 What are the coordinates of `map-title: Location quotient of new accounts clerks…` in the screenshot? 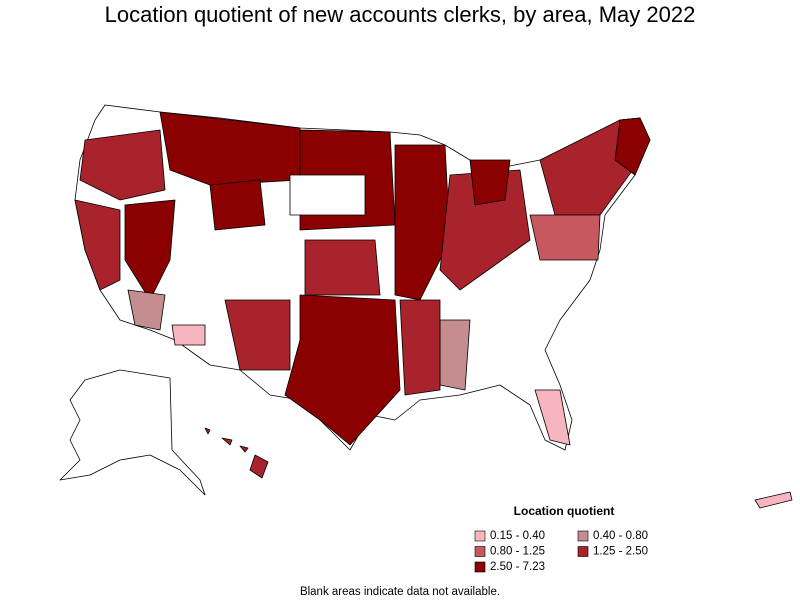 It's located at (400, 14).